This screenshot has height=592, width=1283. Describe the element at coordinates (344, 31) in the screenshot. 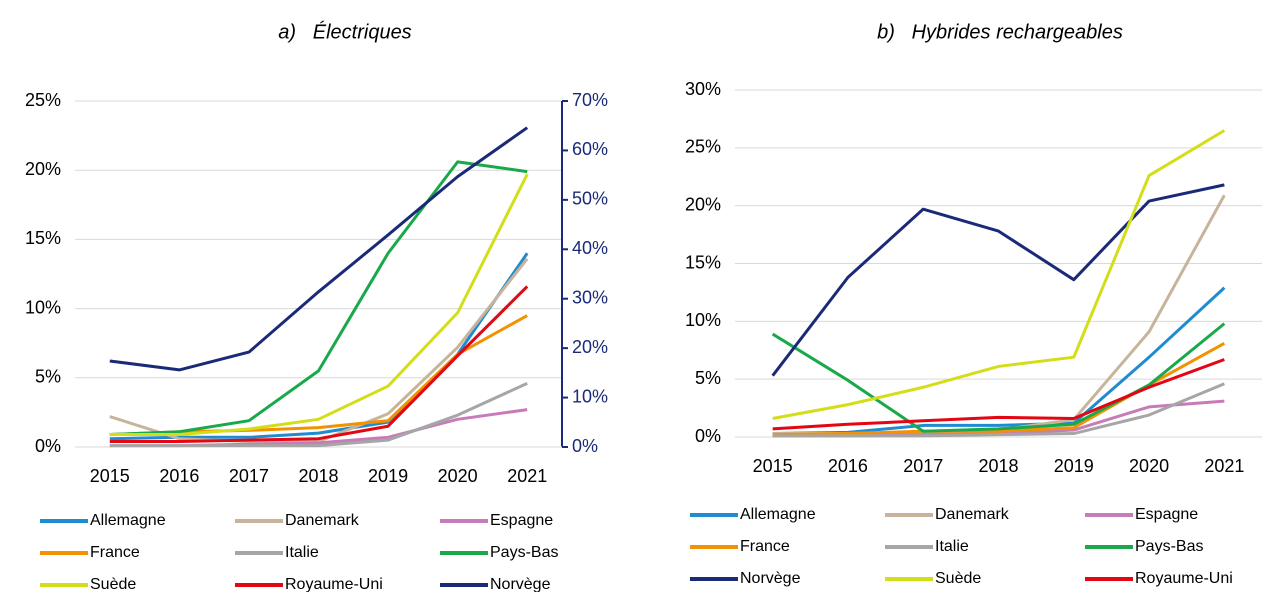

I see `chart-title: a) Électriques` at that location.